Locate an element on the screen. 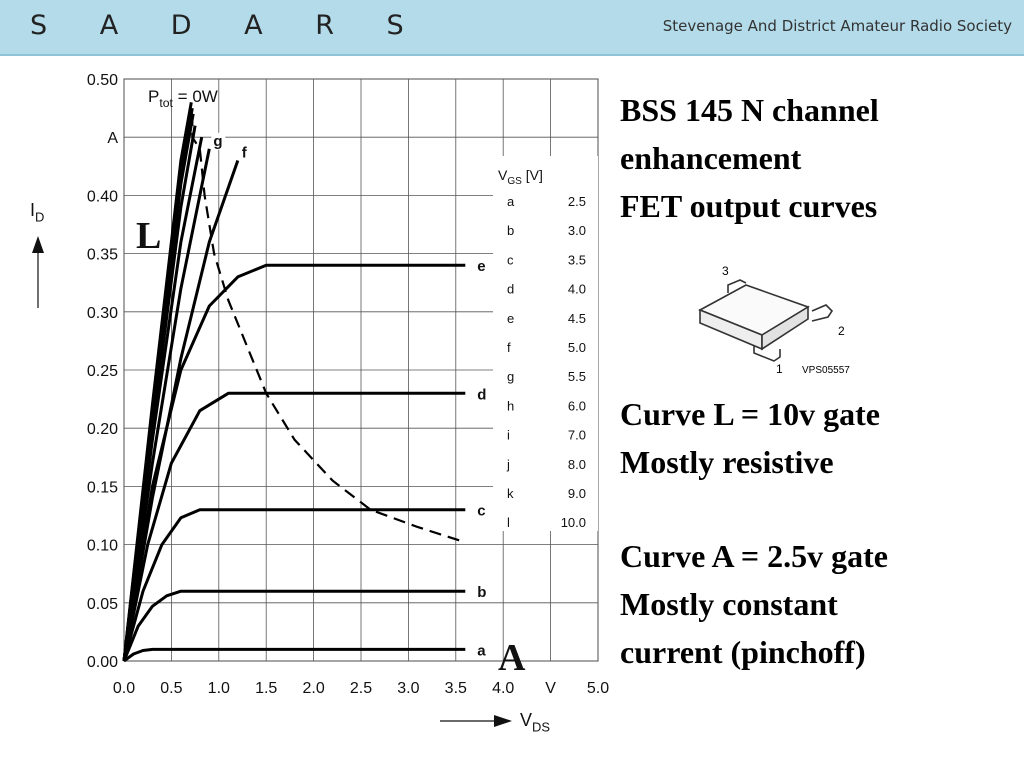 The image size is (1024, 768). vgs-table-curve: j is located at coordinates (508, 464).